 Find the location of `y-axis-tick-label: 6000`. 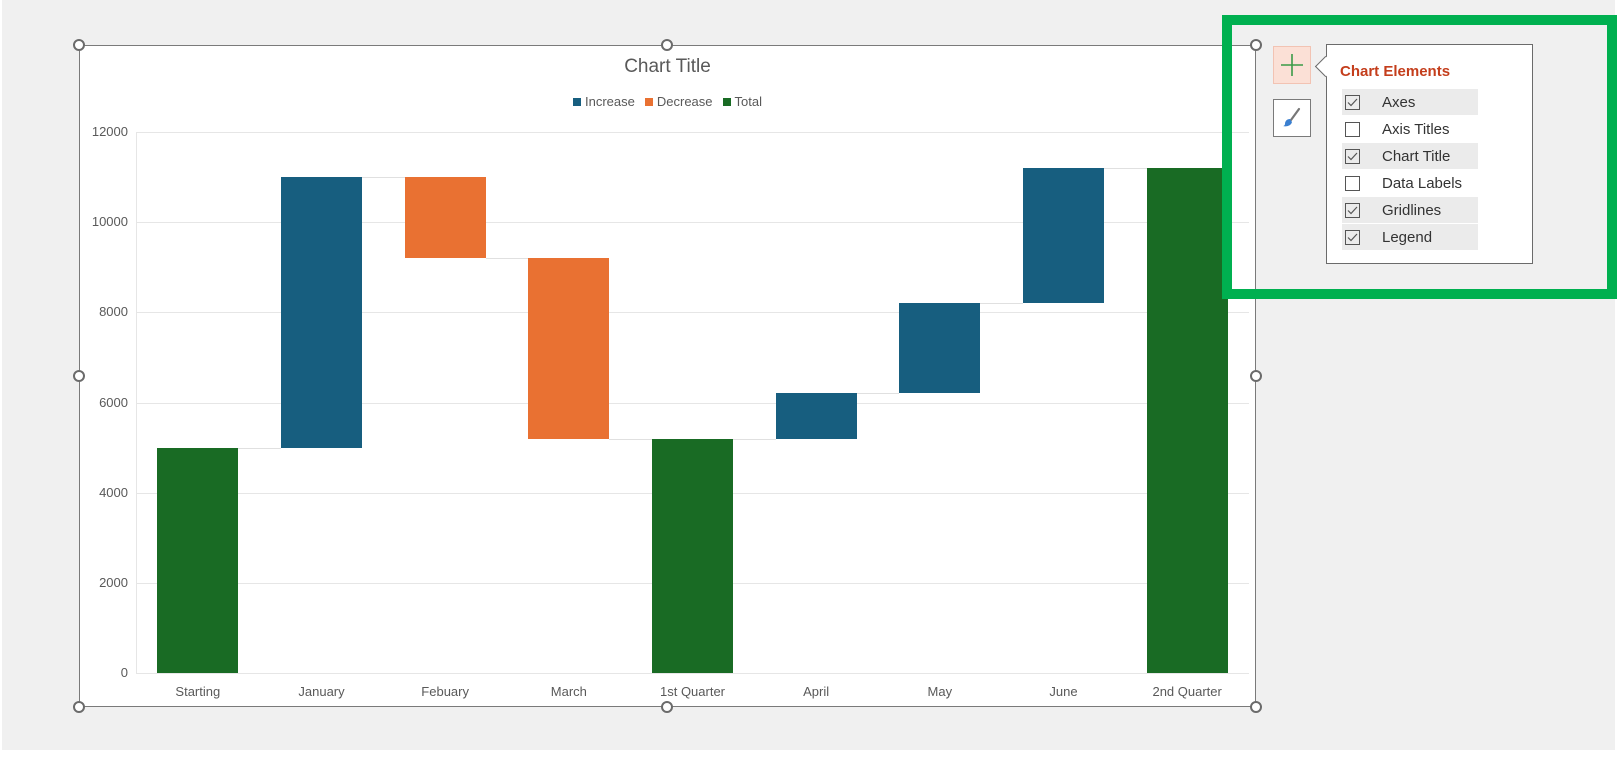

y-axis-tick-label: 6000 is located at coordinates (113, 402).